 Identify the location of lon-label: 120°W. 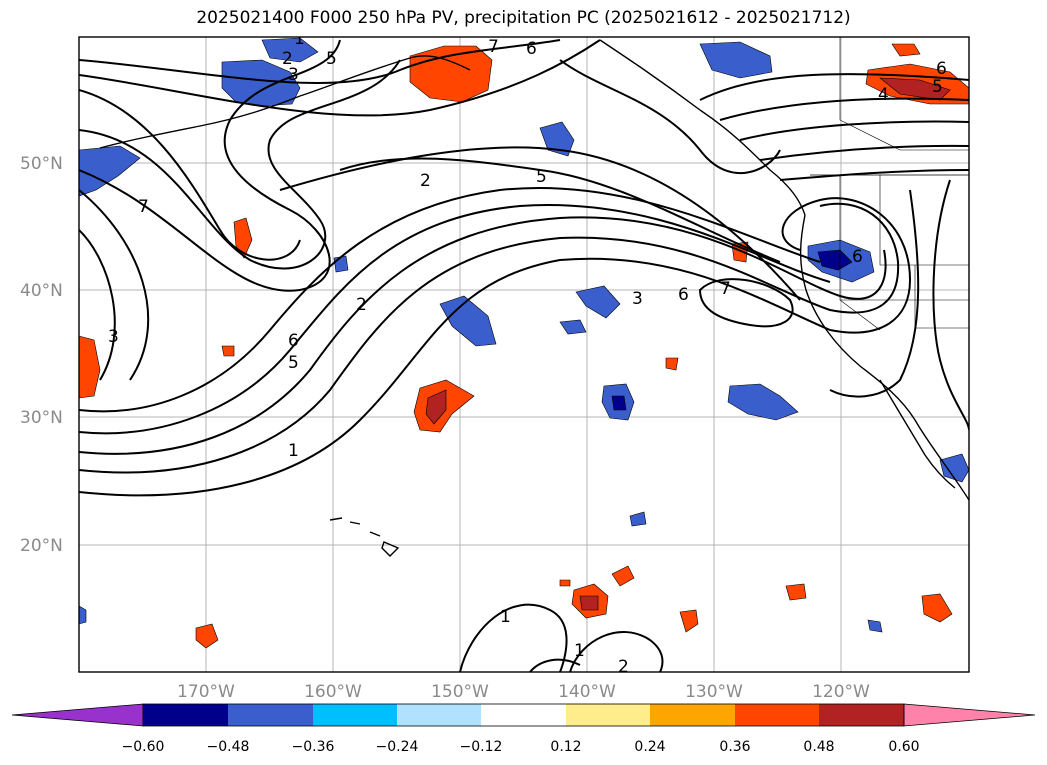
(841, 692).